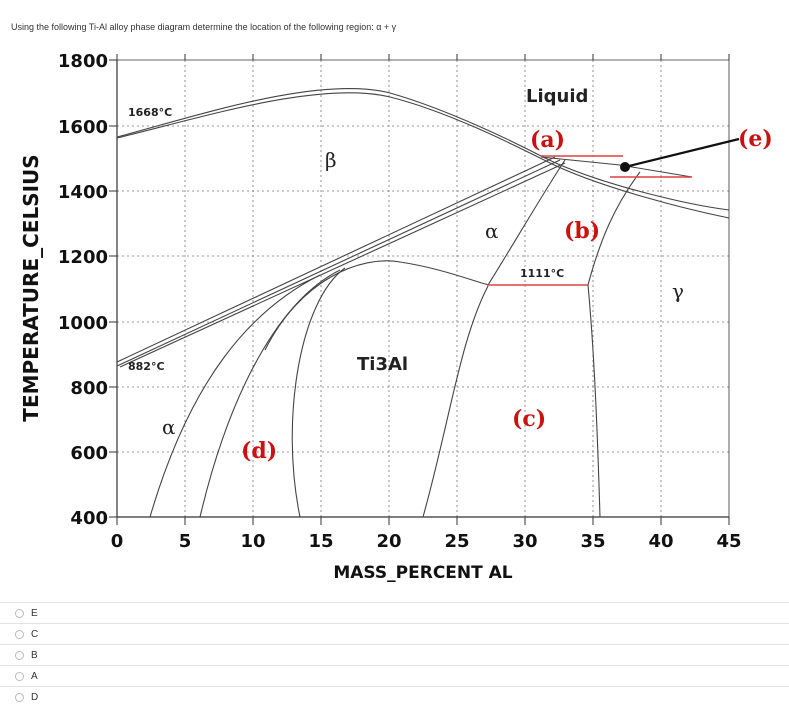 Image resolution: width=789 pixels, height=719 pixels. Describe the element at coordinates (34, 613) in the screenshot. I see `option-label: E` at that location.